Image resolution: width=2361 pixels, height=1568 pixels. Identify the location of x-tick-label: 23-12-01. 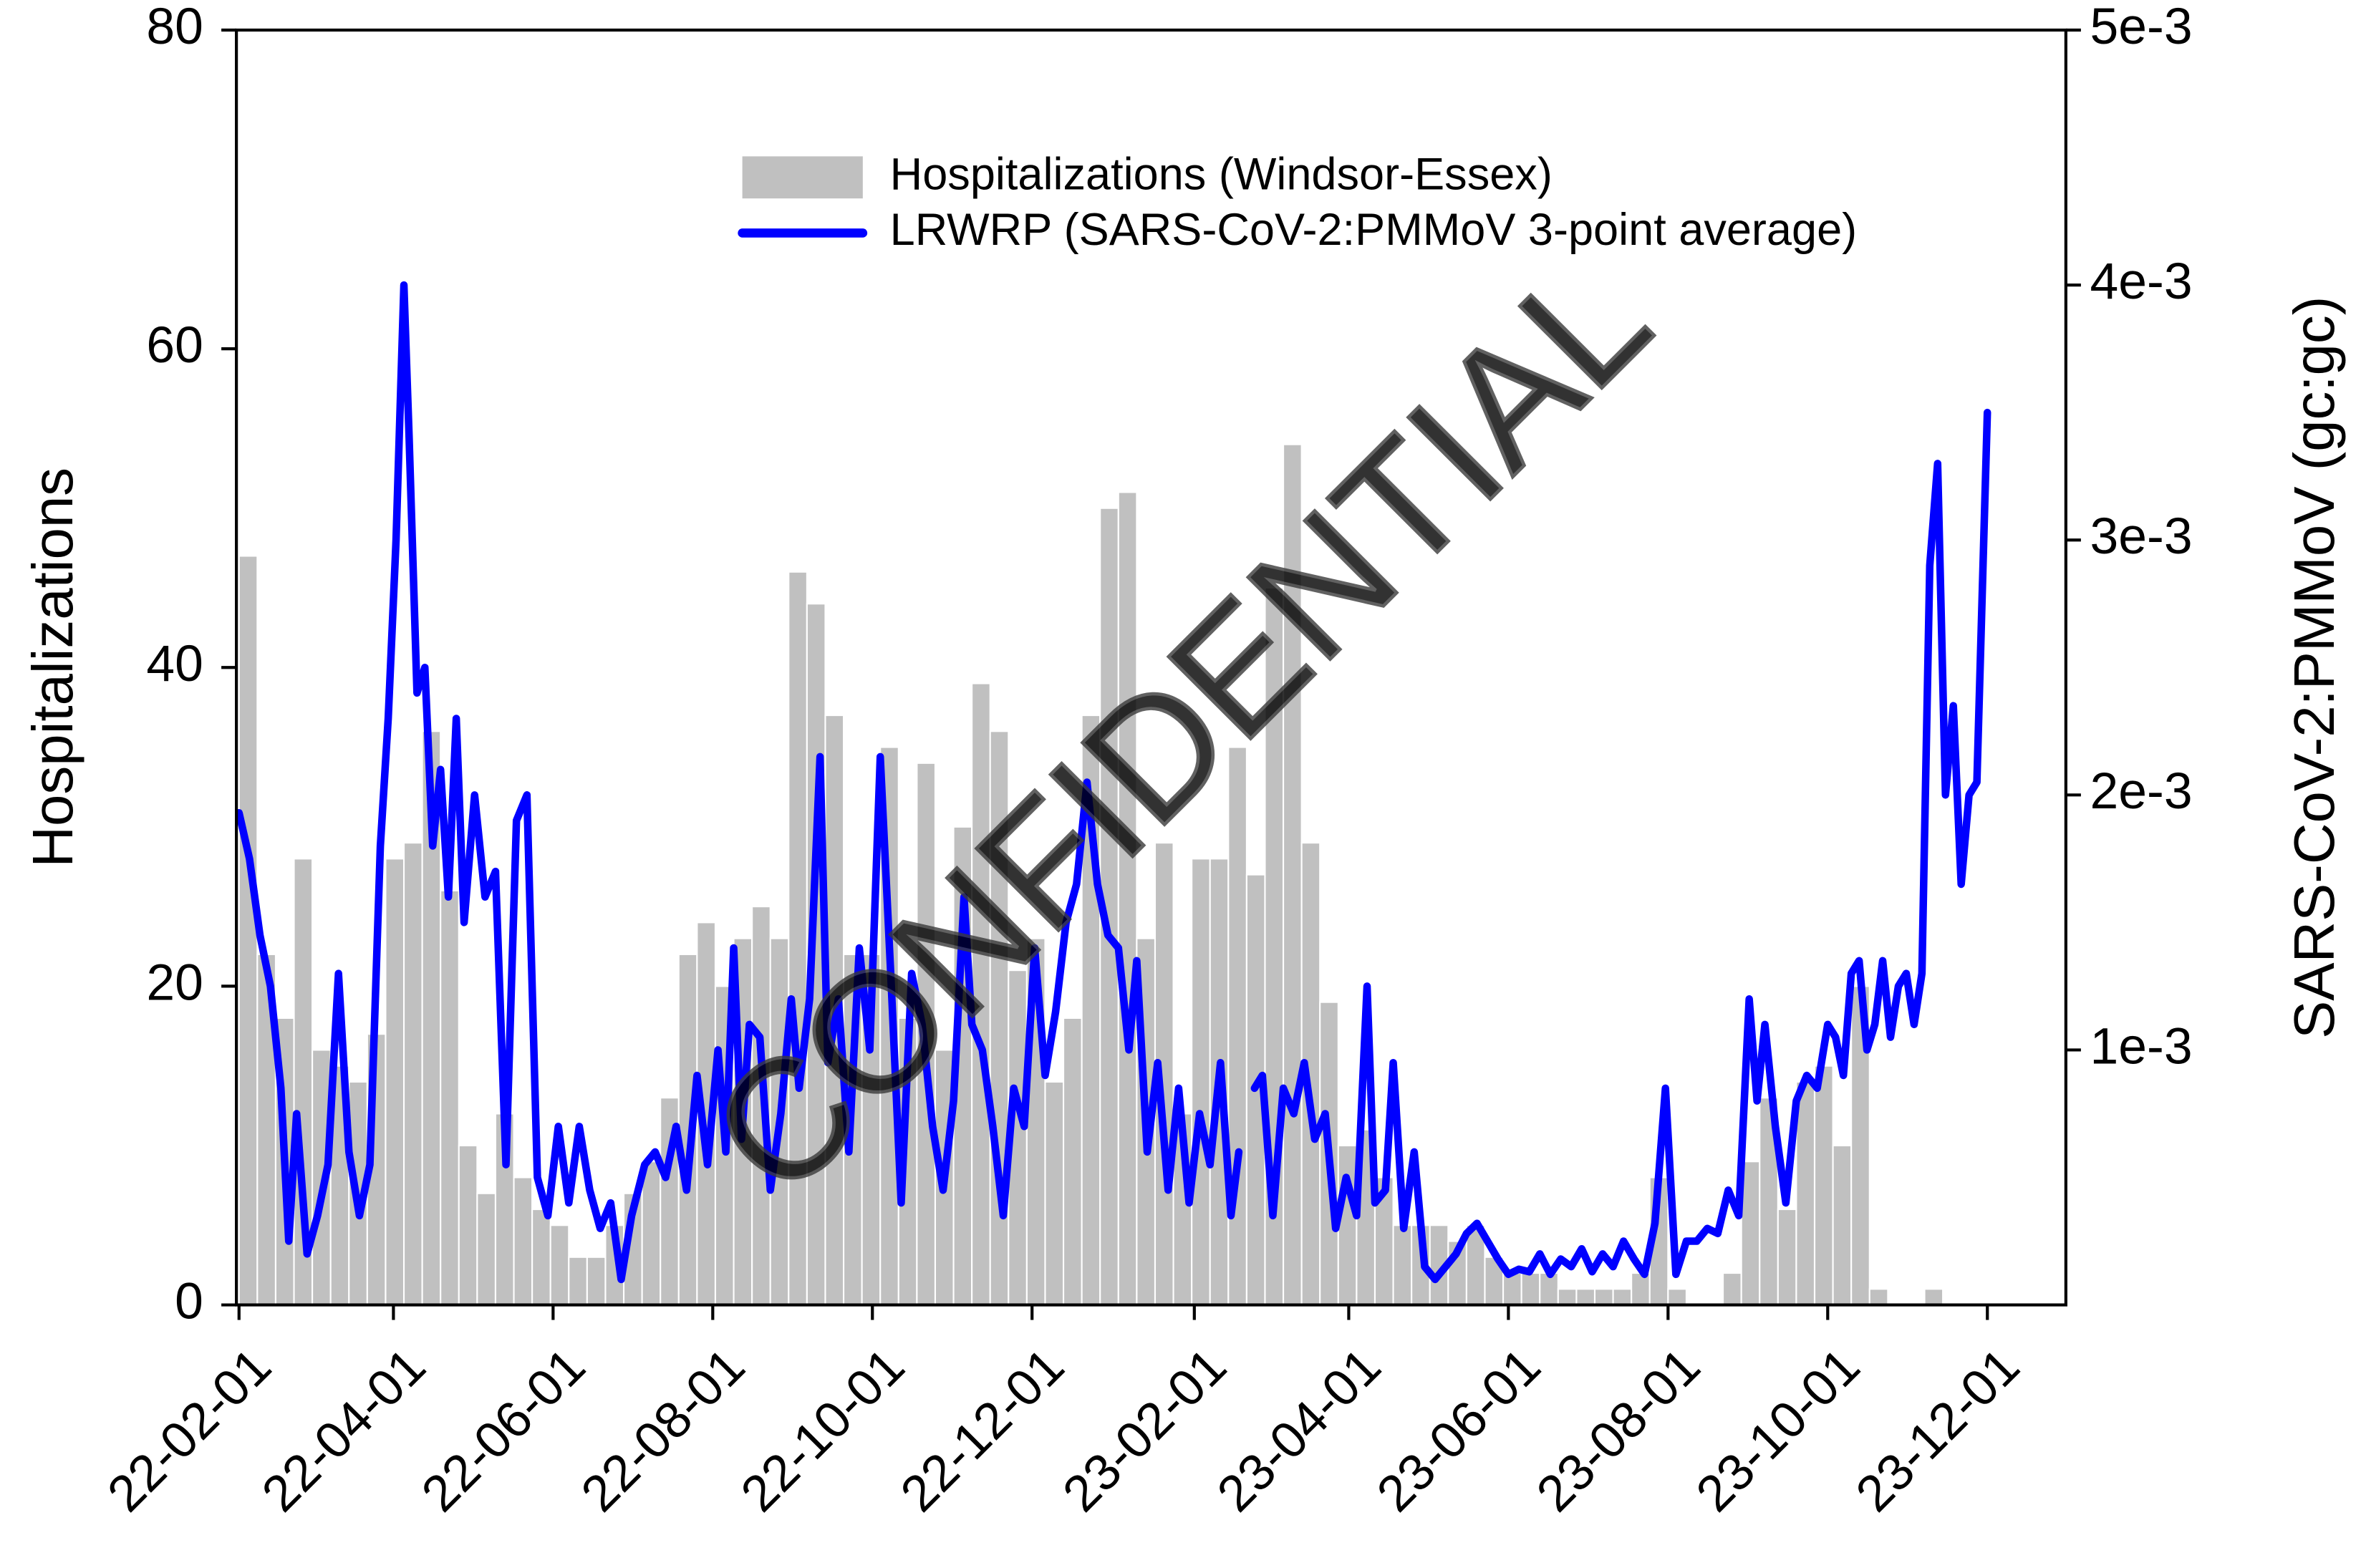
(1938, 1430).